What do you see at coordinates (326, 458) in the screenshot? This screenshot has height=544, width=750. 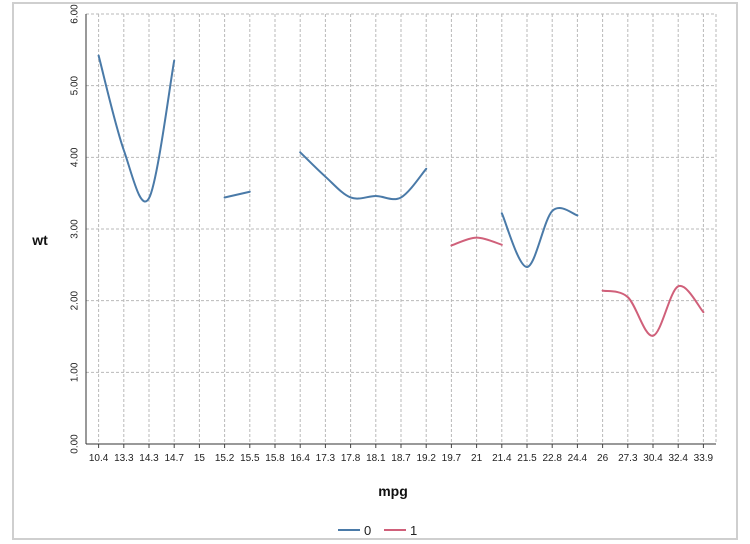 I see `x-tick-label: 17.3` at bounding box center [326, 458].